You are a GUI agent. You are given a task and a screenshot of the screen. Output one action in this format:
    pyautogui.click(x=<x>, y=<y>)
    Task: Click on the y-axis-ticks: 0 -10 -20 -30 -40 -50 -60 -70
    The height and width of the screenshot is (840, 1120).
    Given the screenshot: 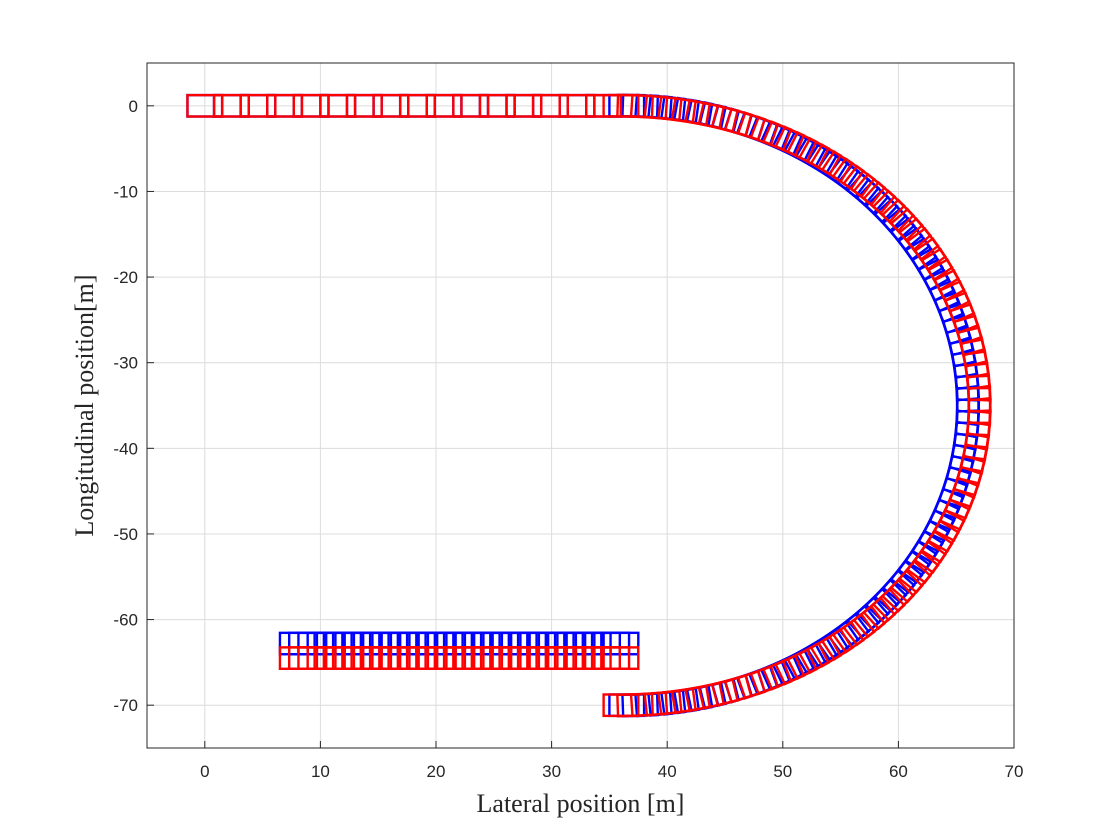 What is the action you would take?
    pyautogui.click(x=133, y=406)
    